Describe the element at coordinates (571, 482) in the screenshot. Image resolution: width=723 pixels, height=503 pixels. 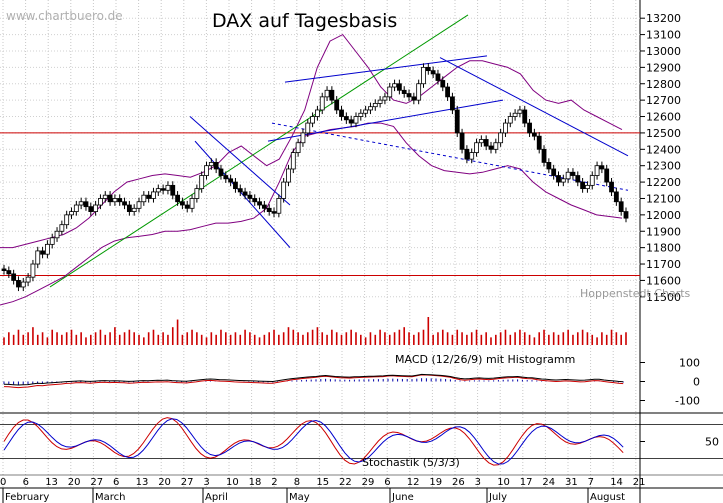
I see `day-label: 31` at that location.